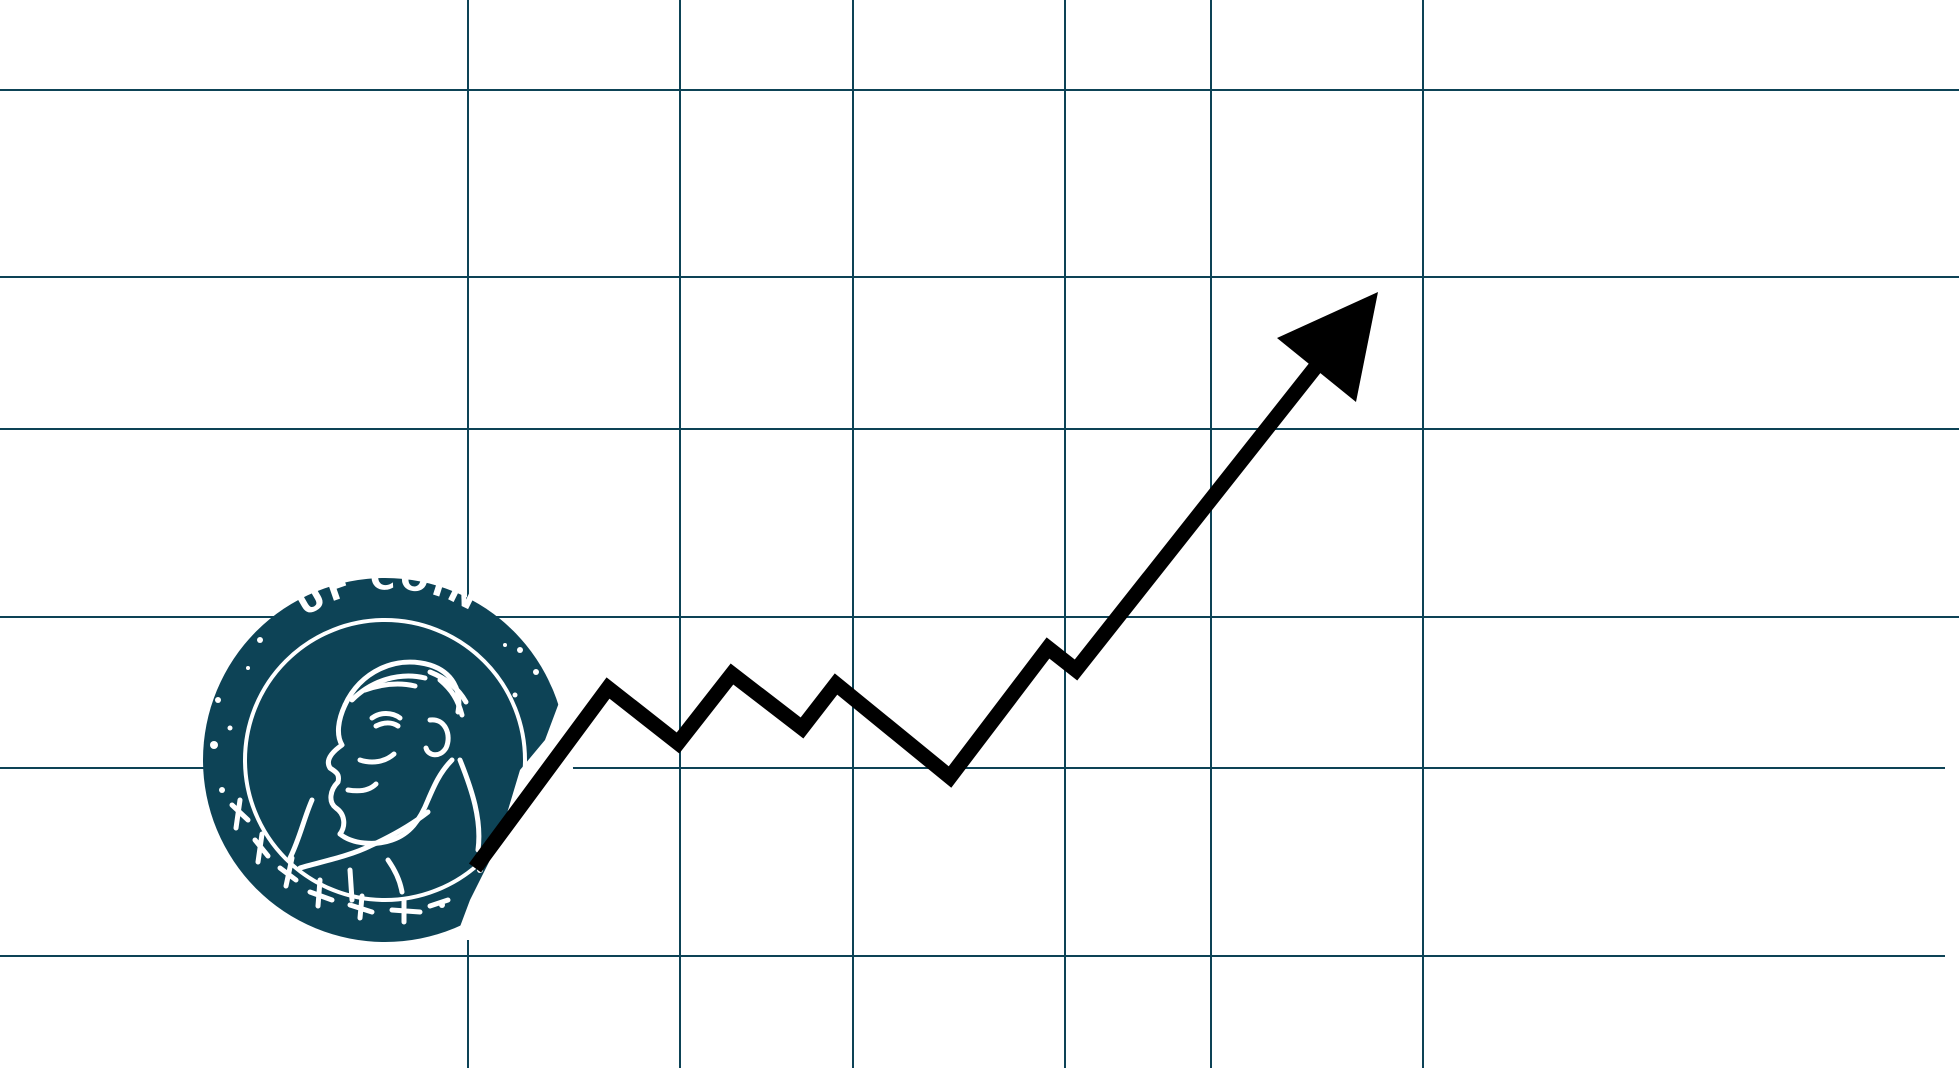  I want to click on trend-arrowhead, so click(1327, 347).